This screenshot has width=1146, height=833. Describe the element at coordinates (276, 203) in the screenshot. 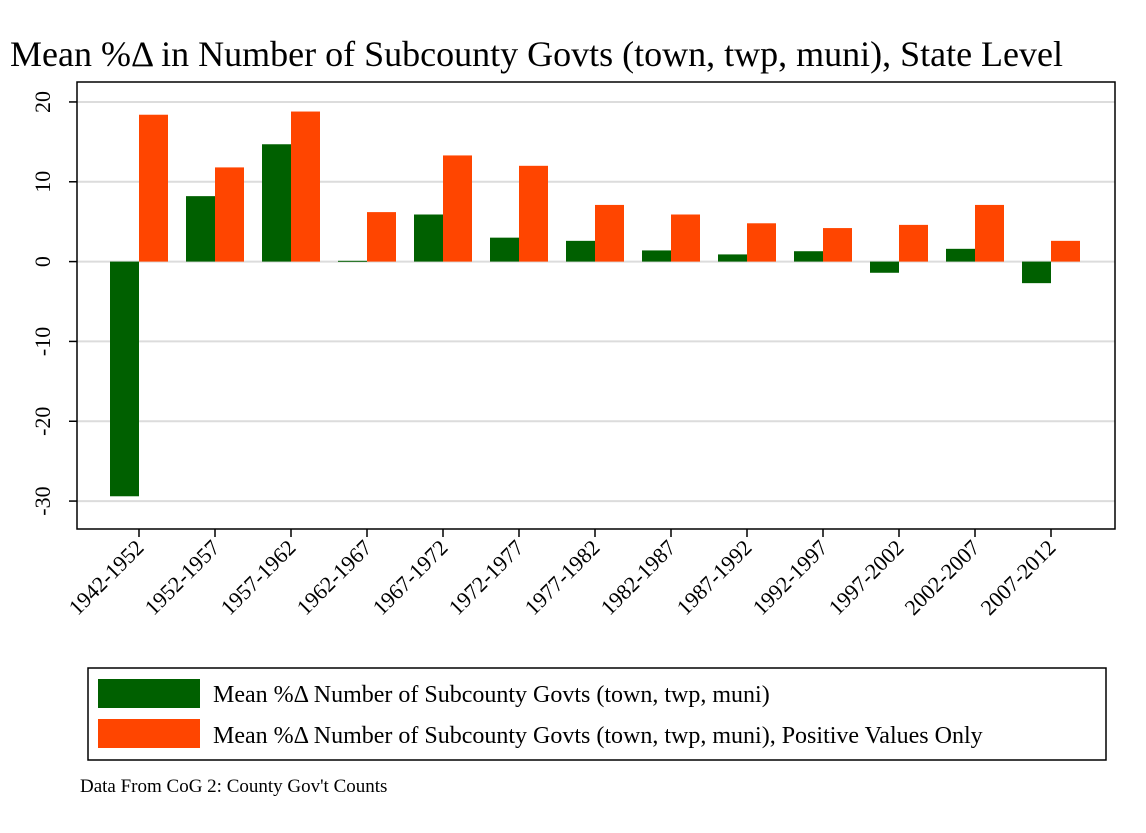

I see `bar-series-0-1957-1962` at that location.